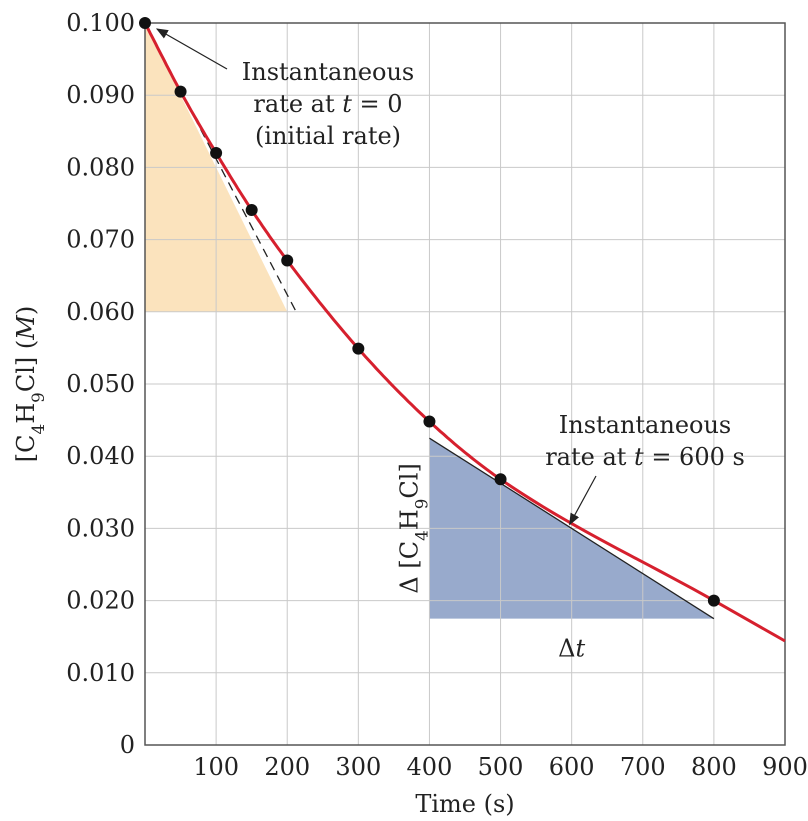 The height and width of the screenshot is (821, 808). Describe the element at coordinates (287, 767) in the screenshot. I see `x-tick-label: 200` at that location.